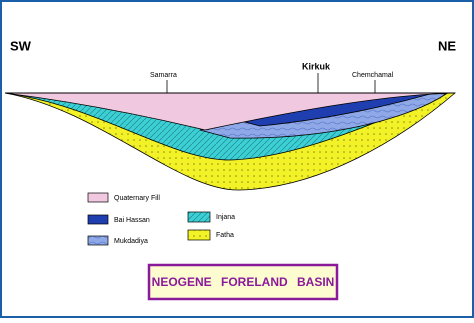 Image resolution: width=474 pixels, height=323 pixels. I want to click on legend-label: Bai Hassan, so click(132, 220).